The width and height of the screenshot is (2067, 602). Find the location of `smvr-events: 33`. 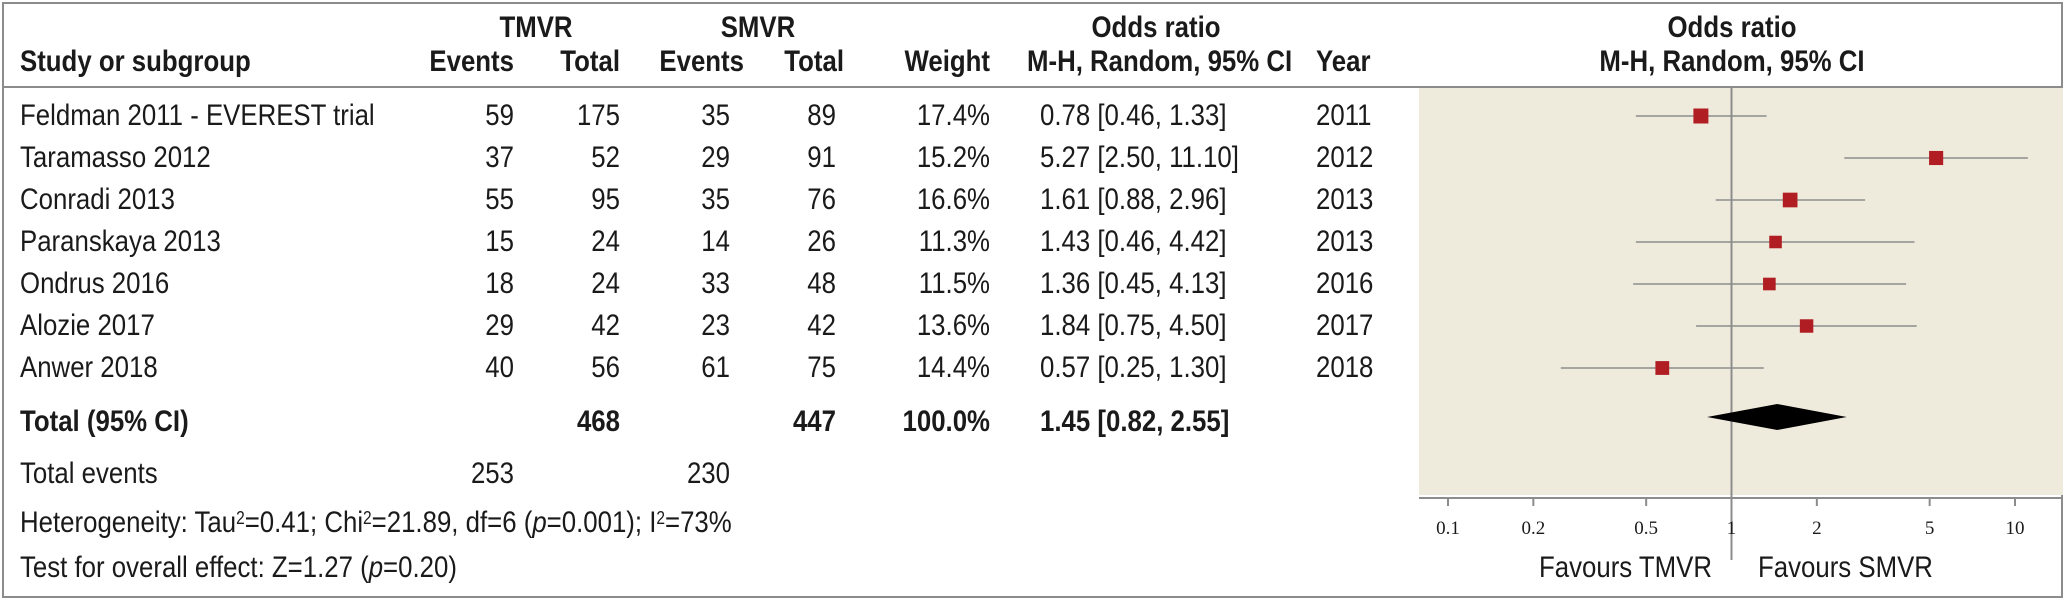

smvr-events: 33 is located at coordinates (715, 283).